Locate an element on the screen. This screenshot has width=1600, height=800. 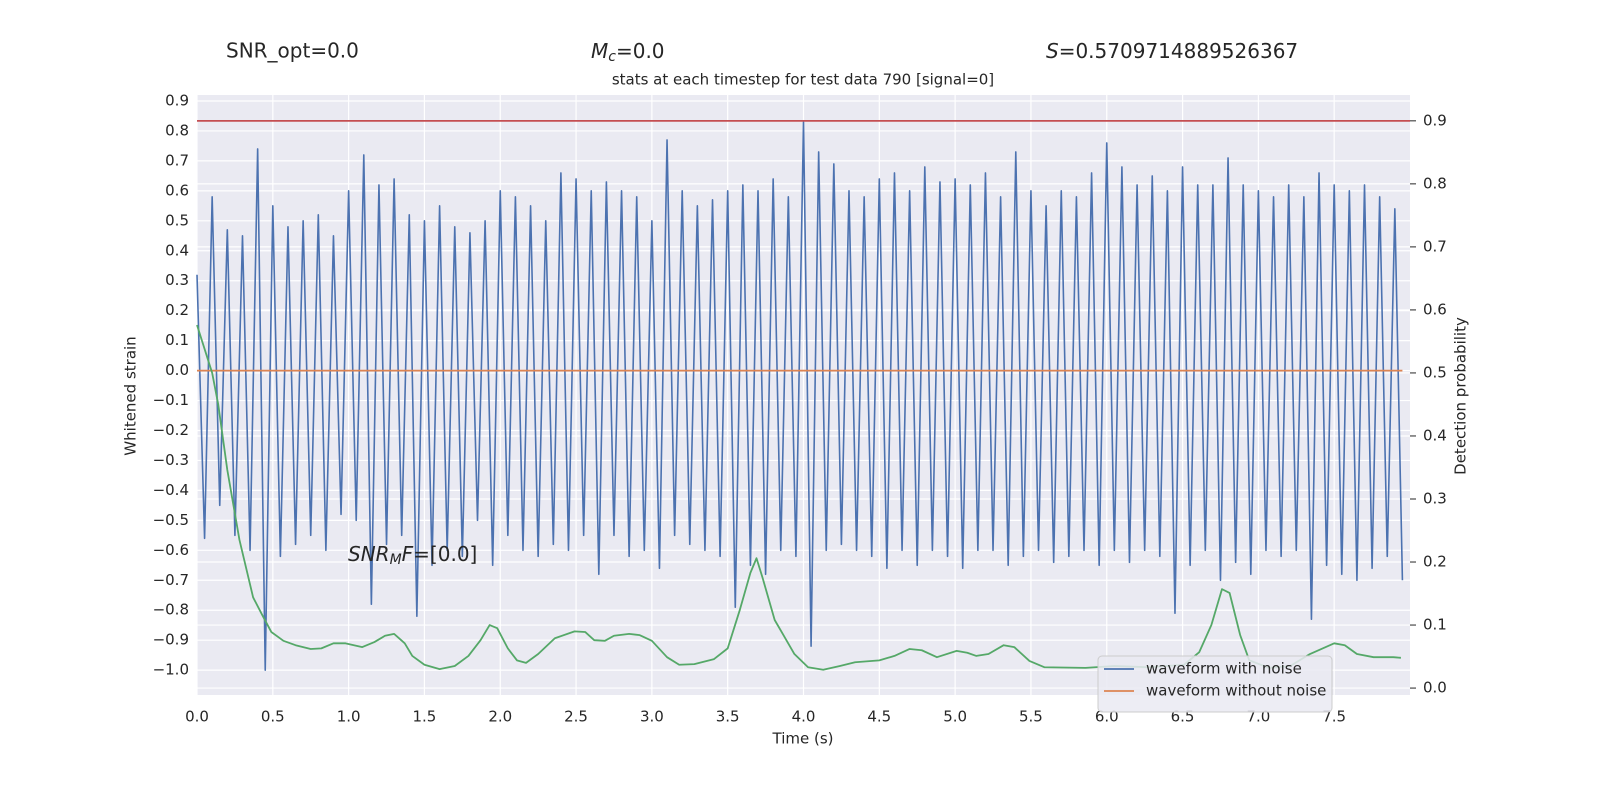
y2-tick-label: 0.6 is located at coordinates (1435, 309).